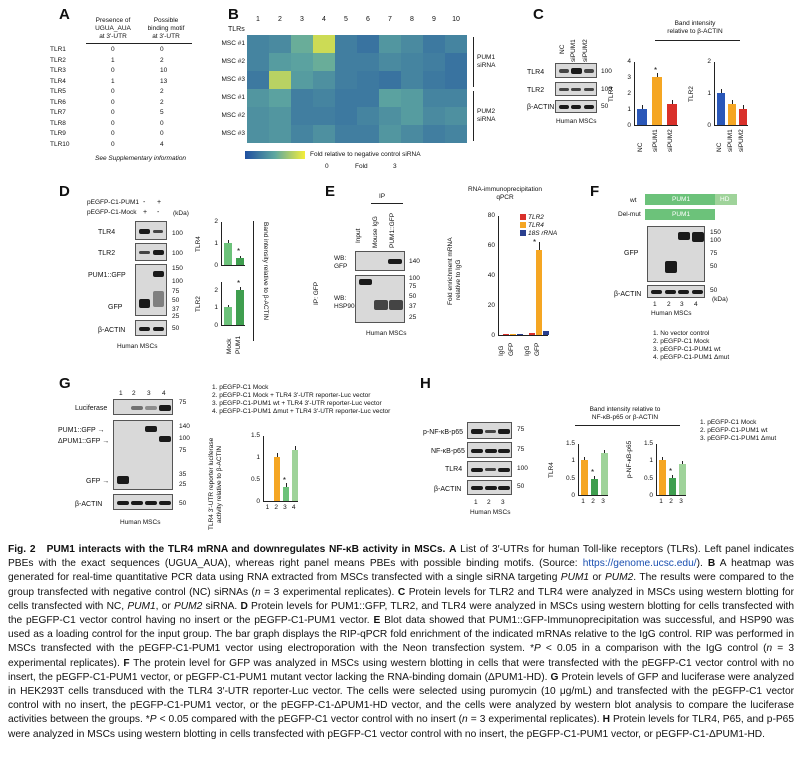  I want to click on blot-d-actin, so click(151, 328).